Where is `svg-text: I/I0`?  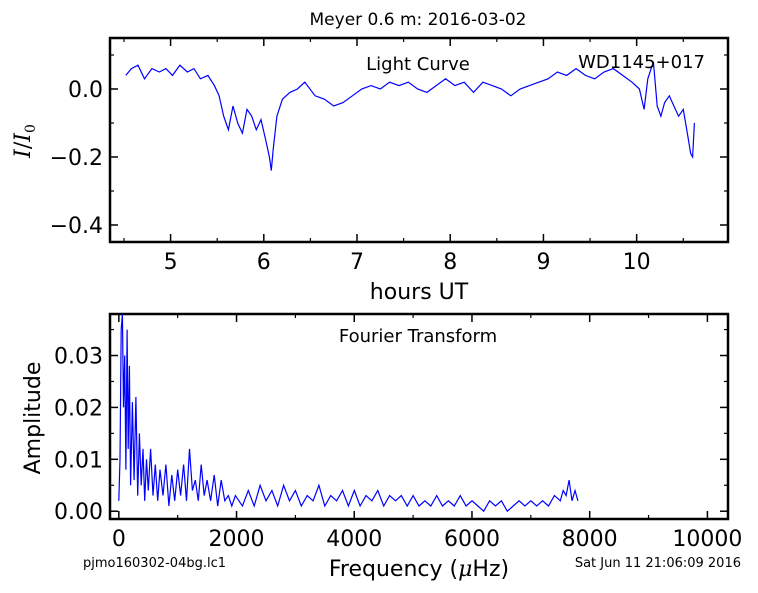 svg-text: I/I0 is located at coordinates (25, 141).